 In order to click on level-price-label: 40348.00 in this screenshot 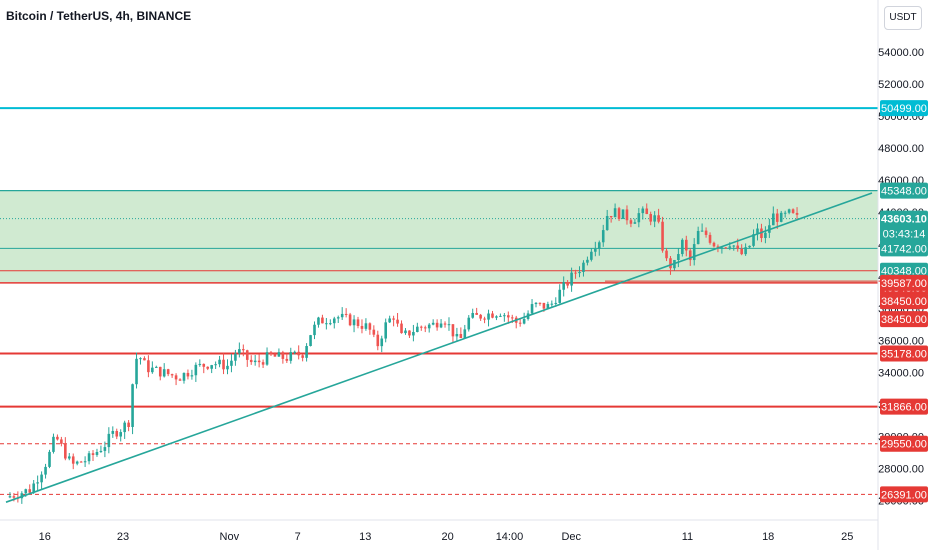, I will do `click(904, 272)`.